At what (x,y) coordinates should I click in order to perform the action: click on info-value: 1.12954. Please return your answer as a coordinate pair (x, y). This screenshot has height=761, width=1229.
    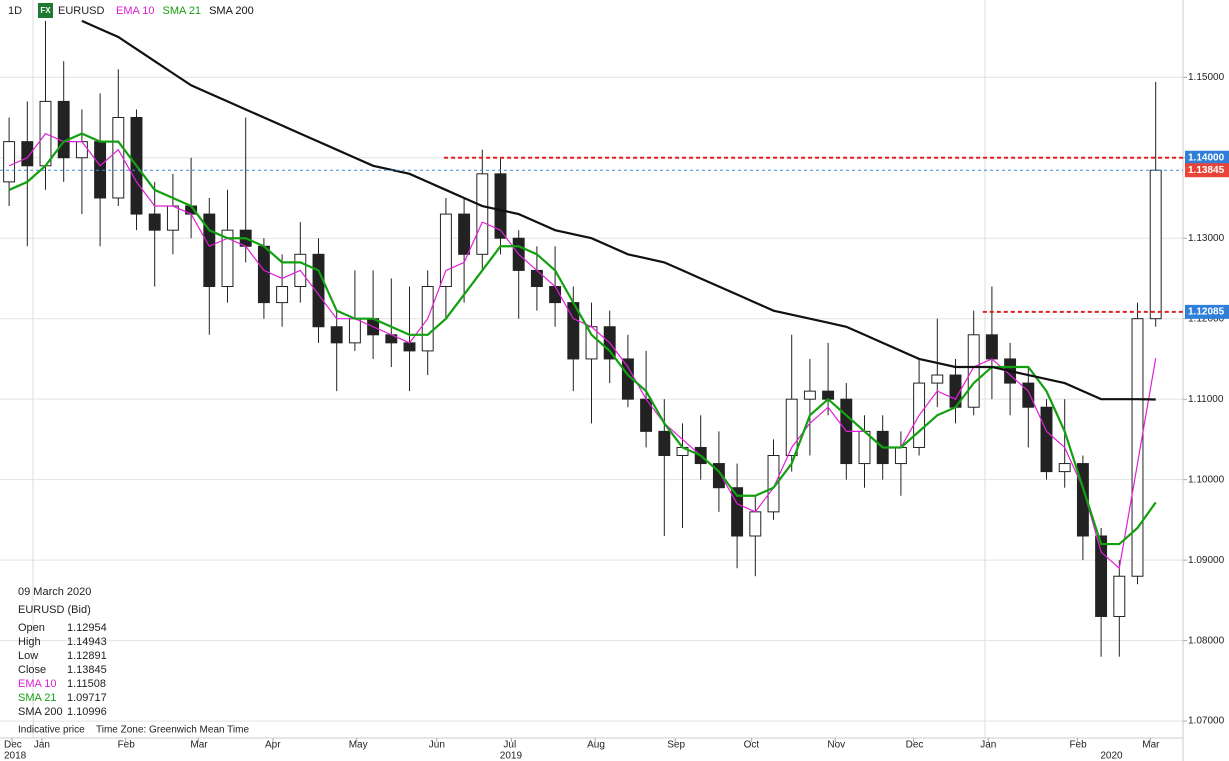
    Looking at the image, I should click on (87, 628).